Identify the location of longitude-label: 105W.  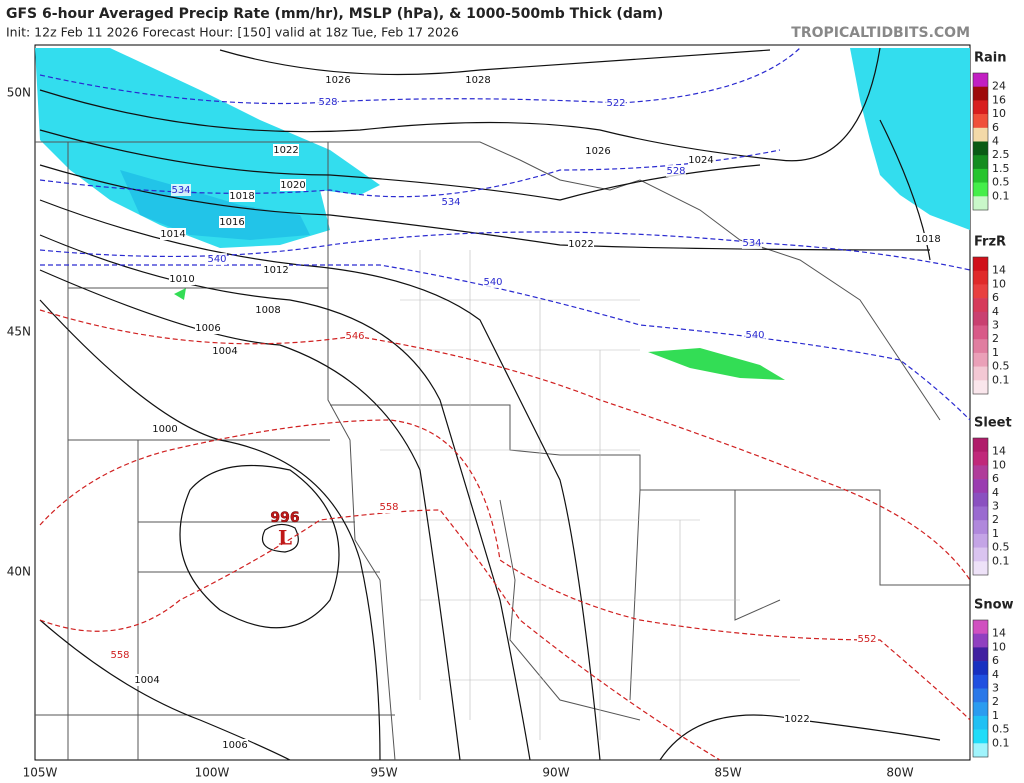
(40, 773).